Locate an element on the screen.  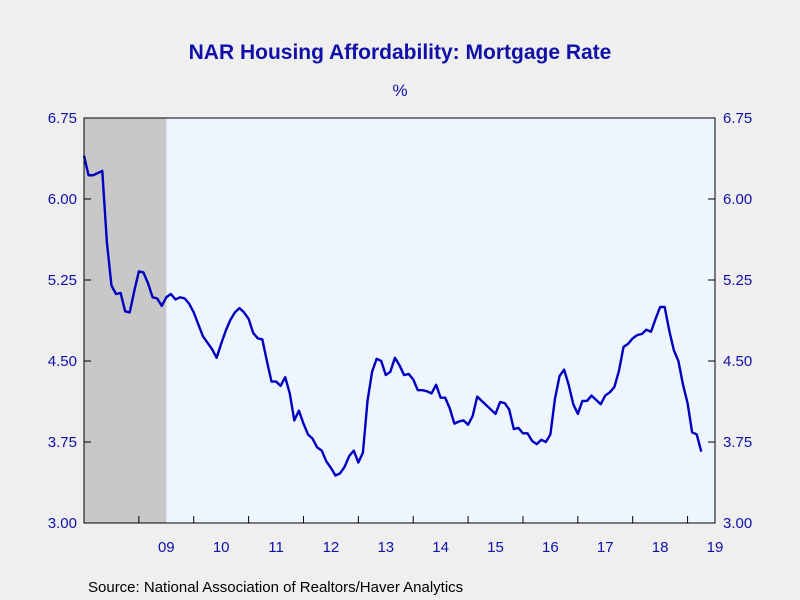
chart-title: NAR Housing Affordability: Mortgage Rate is located at coordinates (400, 52).